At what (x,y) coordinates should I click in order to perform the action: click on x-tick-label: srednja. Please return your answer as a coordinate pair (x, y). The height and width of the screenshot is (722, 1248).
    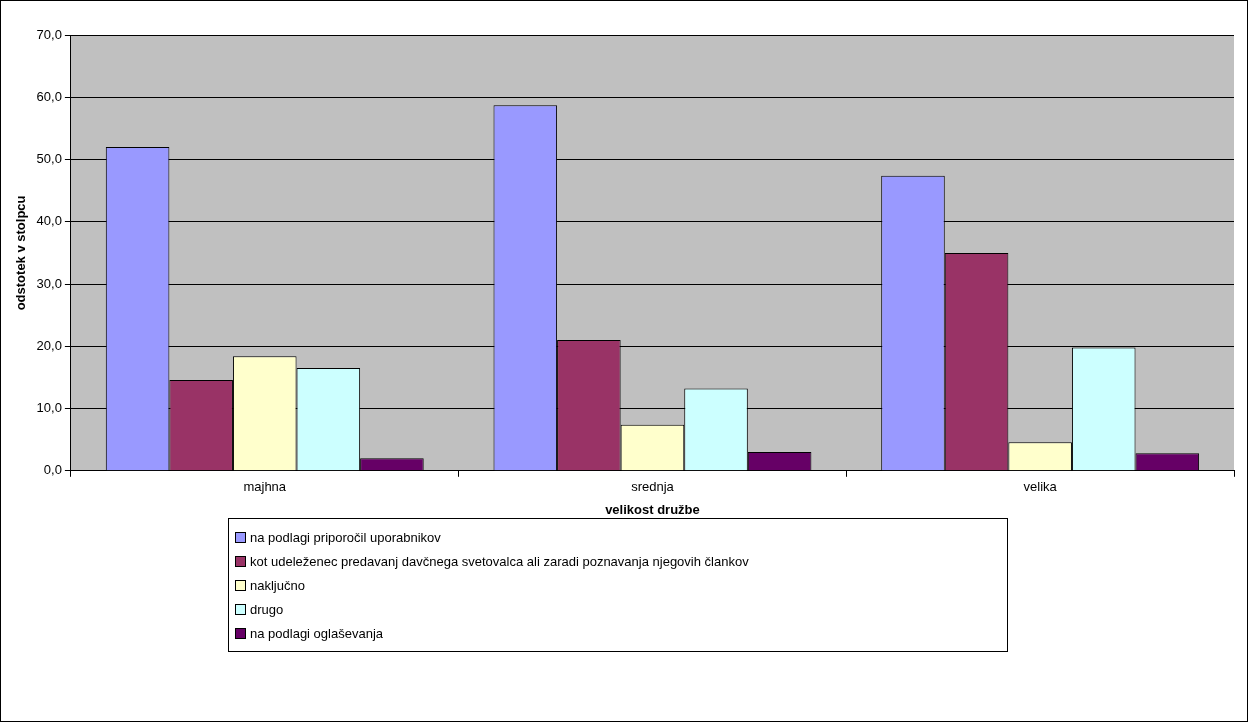
    Looking at the image, I should click on (653, 487).